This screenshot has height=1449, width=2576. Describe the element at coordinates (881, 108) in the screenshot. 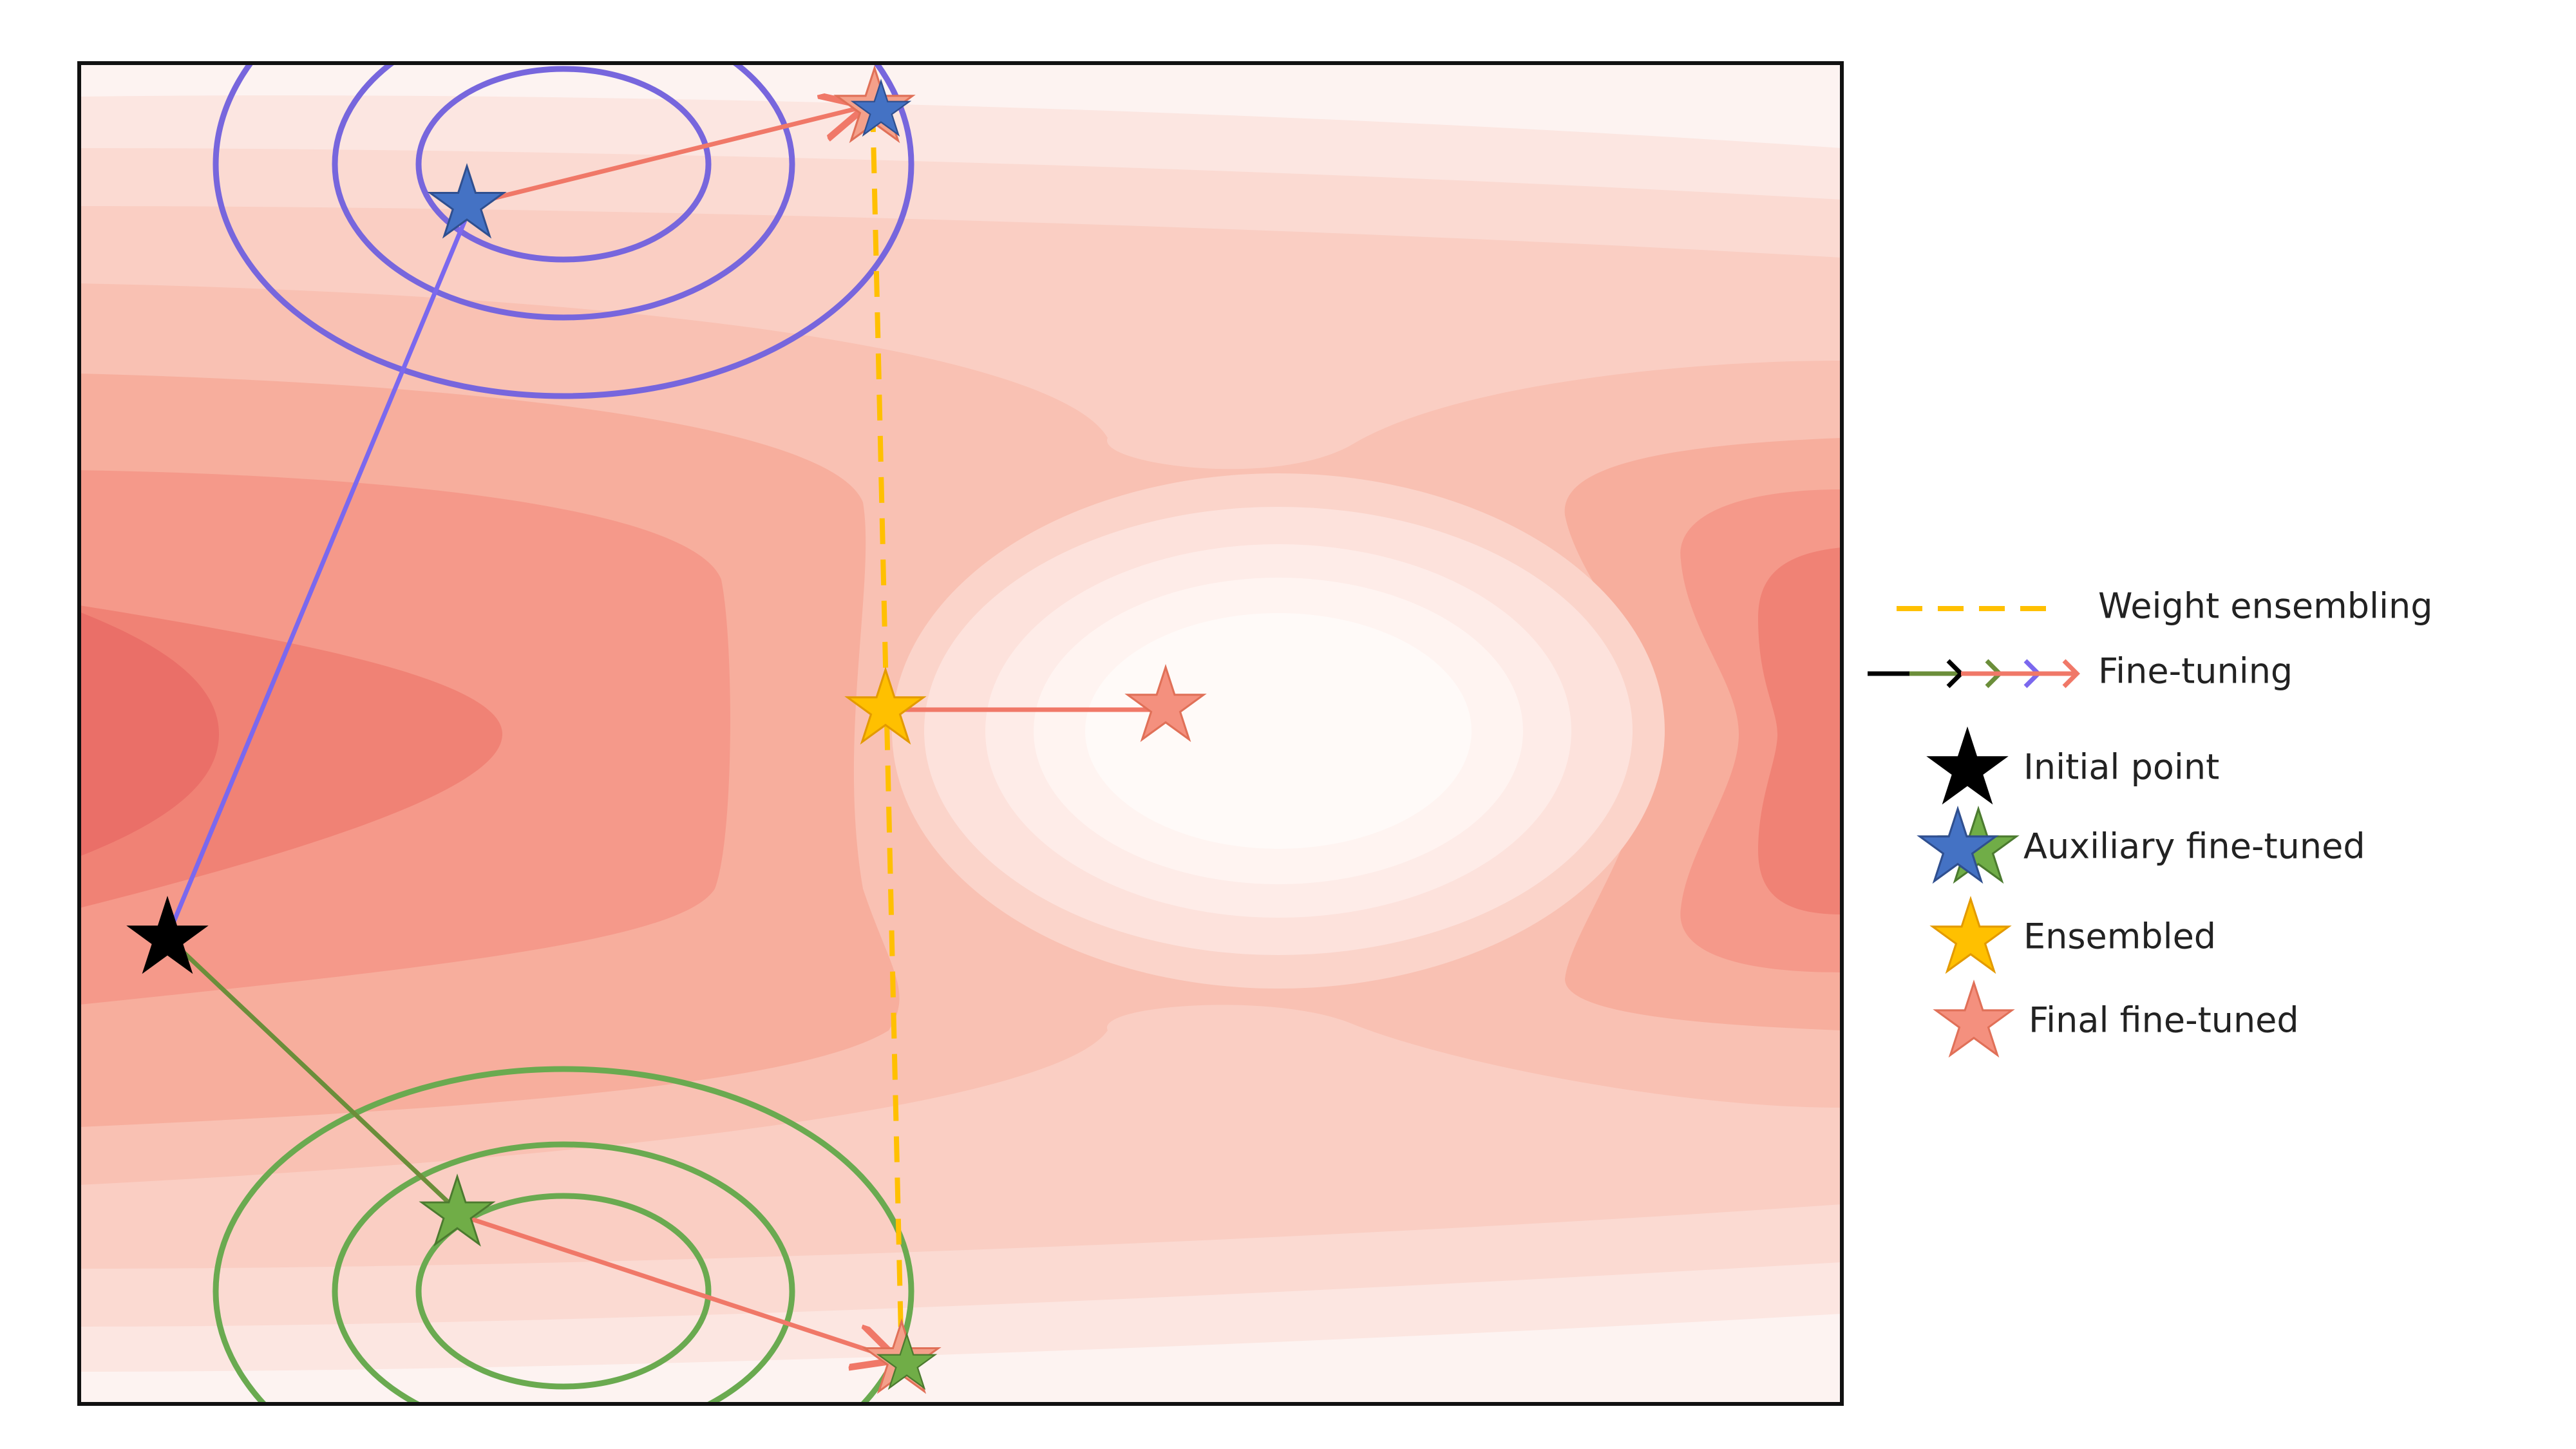

I see `final-star-top-blue` at that location.